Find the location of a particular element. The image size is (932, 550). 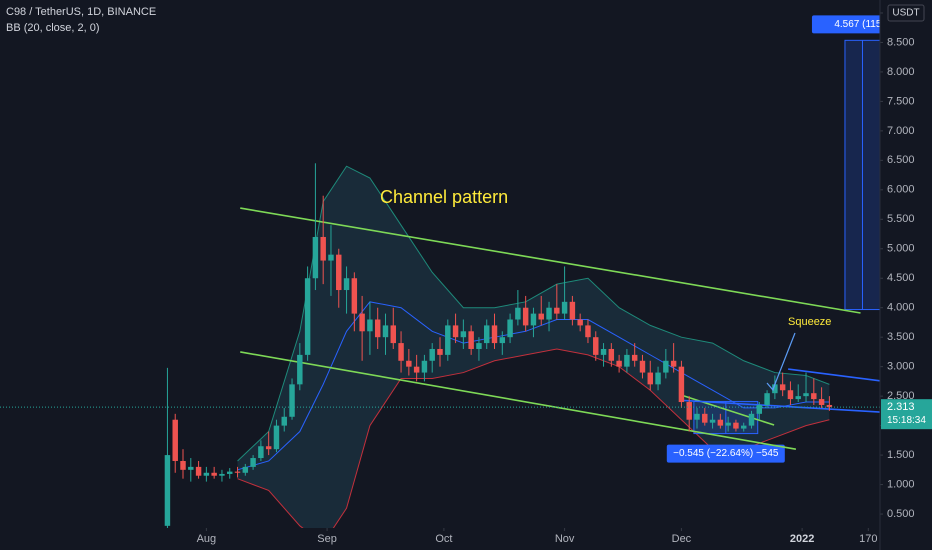

price-axis is located at coordinates (906, 275).